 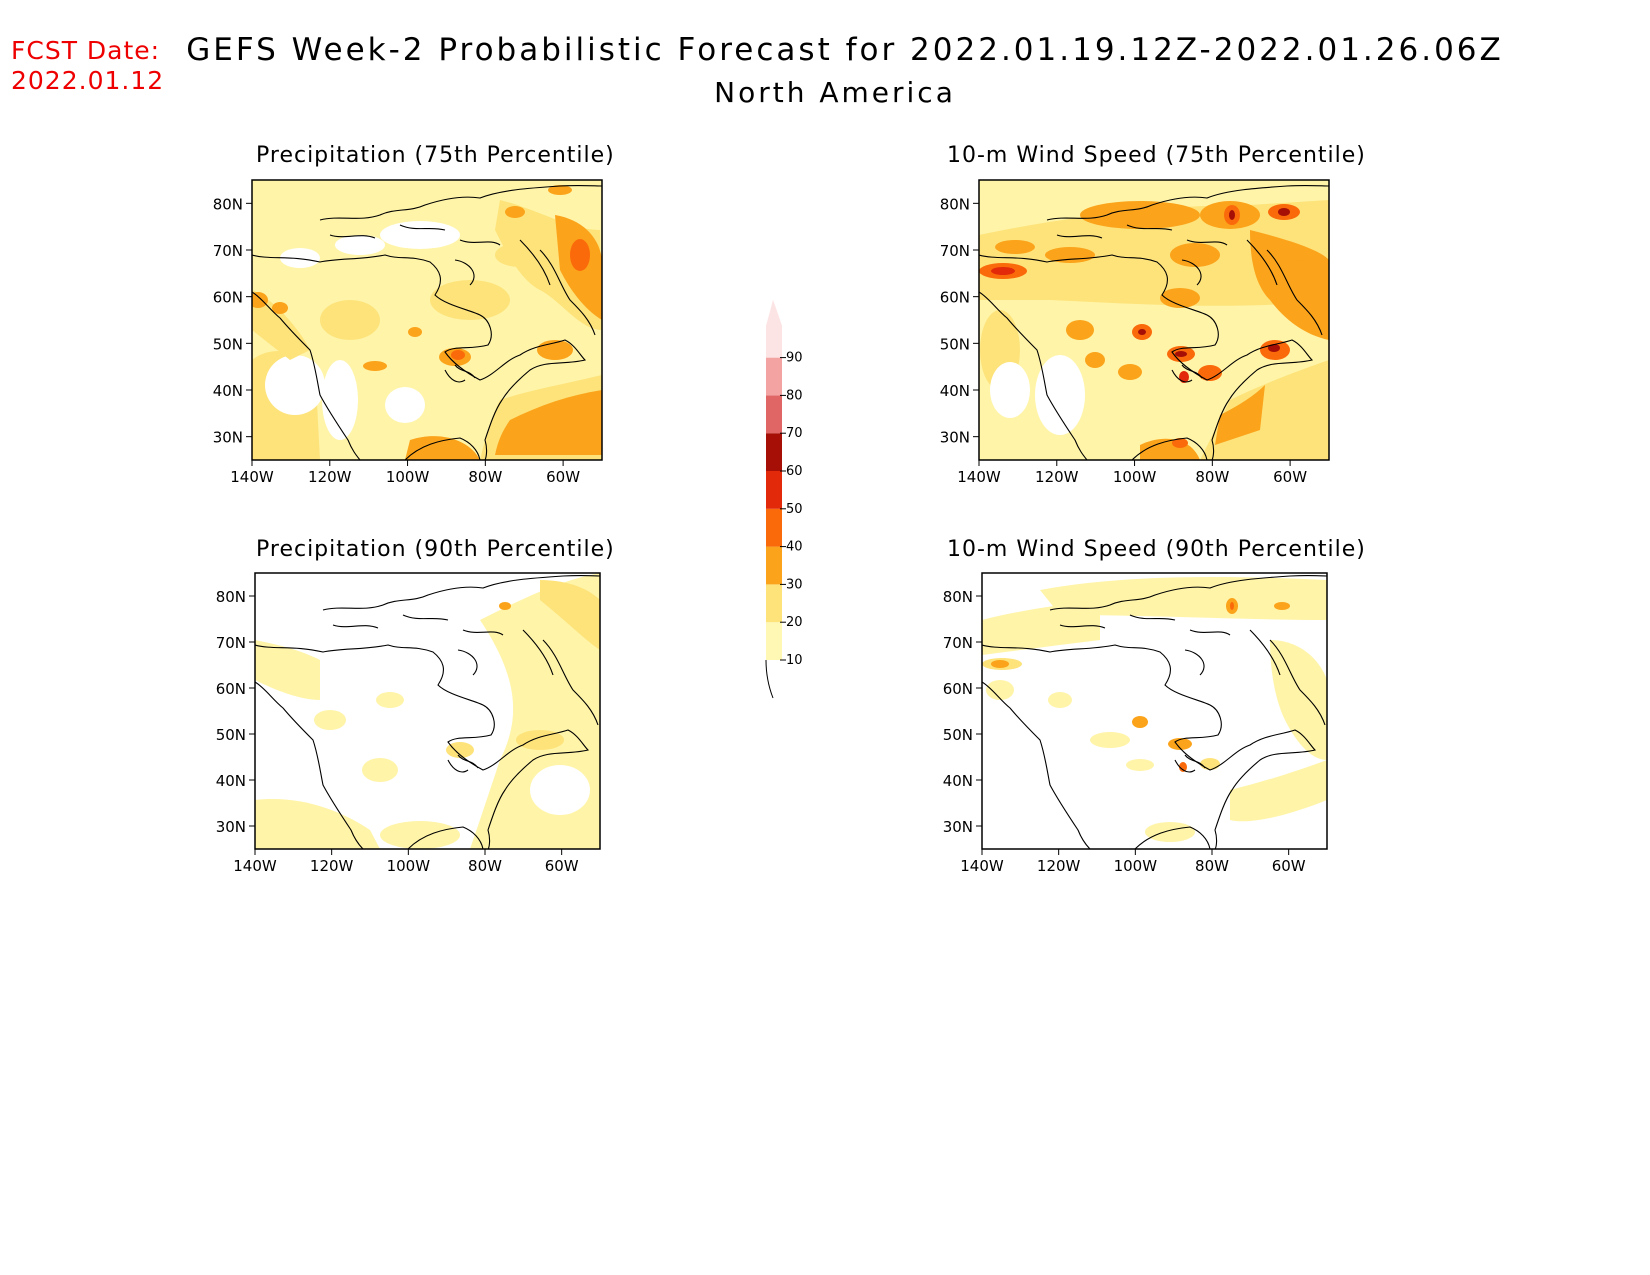 I want to click on colorbar-level-label: 10, so click(x=794, y=660).